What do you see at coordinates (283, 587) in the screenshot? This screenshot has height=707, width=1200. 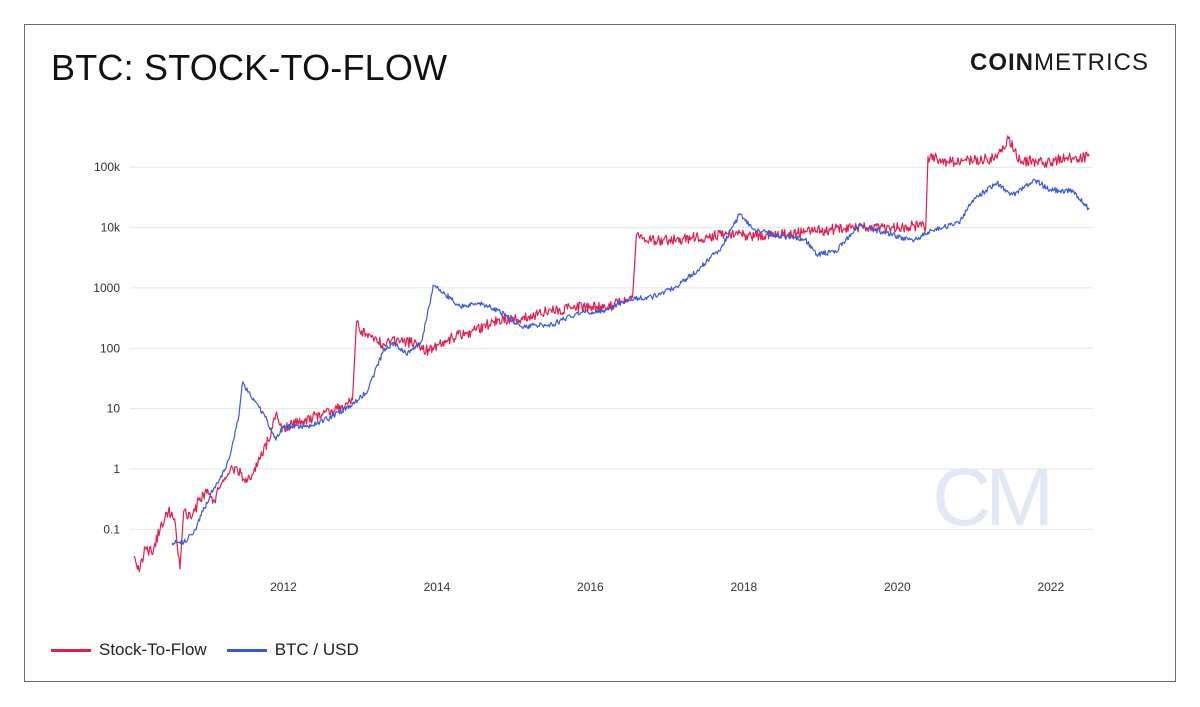 I see `x-tick-label: 2012` at bounding box center [283, 587].